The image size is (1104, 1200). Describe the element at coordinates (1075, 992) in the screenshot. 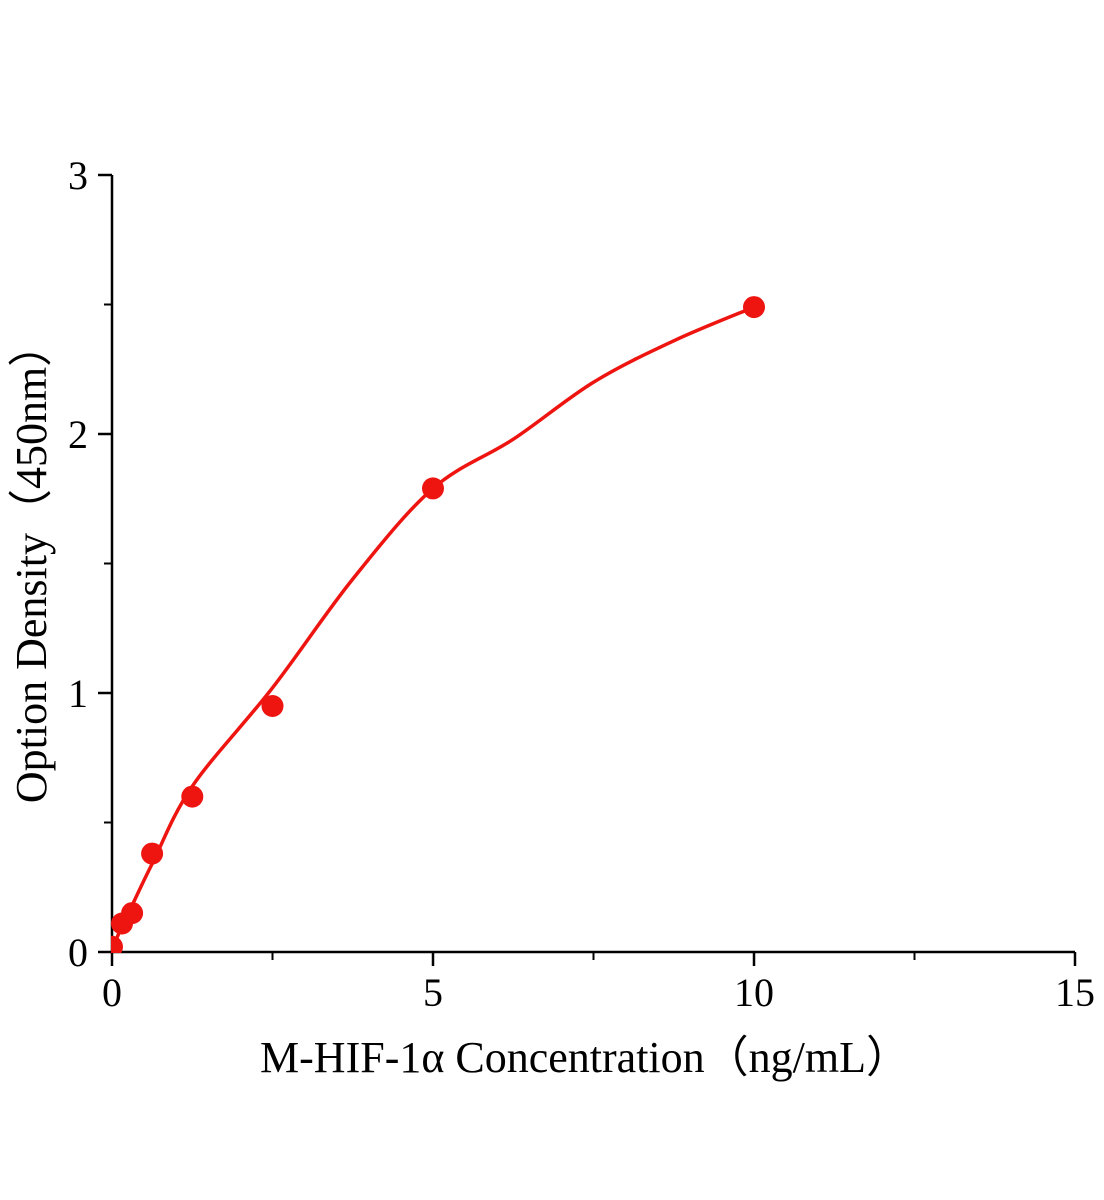

I see `x-tick-label: 15` at that location.